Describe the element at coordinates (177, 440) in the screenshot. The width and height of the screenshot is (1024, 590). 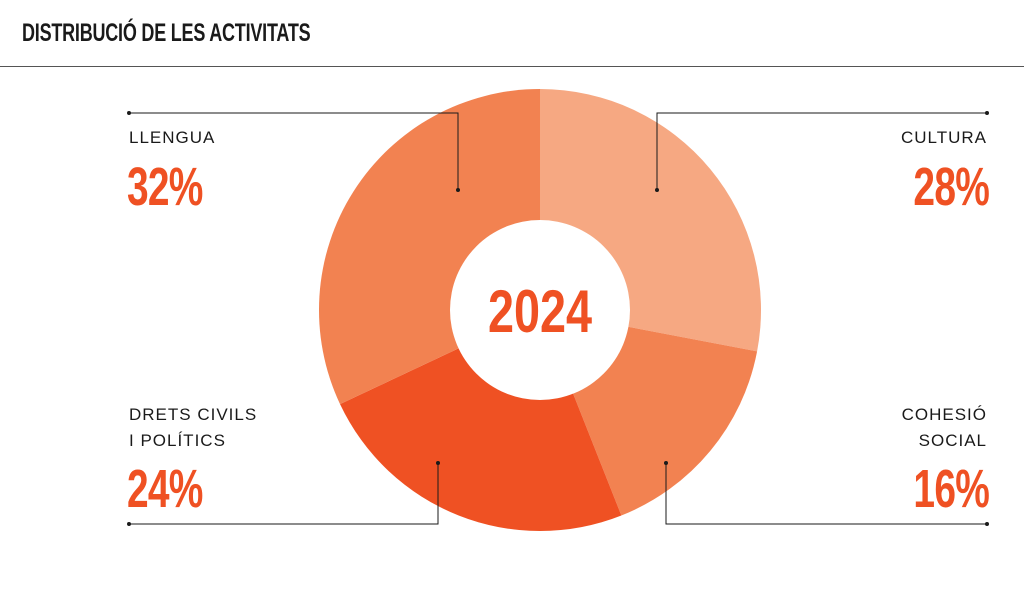
I see `label-drets-line2: I POLÍTICS` at that location.